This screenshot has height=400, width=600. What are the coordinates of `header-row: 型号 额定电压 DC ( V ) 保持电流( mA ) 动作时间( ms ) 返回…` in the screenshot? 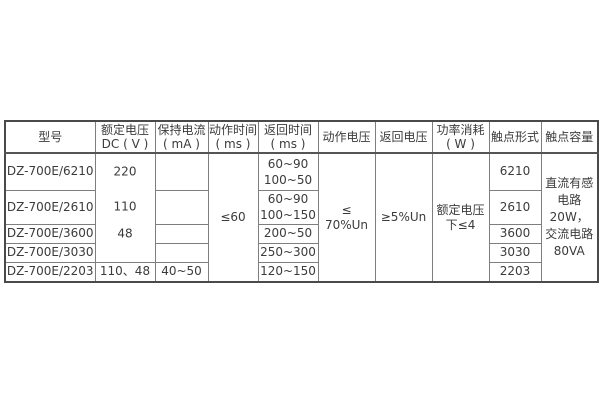 It's located at (301, 137).